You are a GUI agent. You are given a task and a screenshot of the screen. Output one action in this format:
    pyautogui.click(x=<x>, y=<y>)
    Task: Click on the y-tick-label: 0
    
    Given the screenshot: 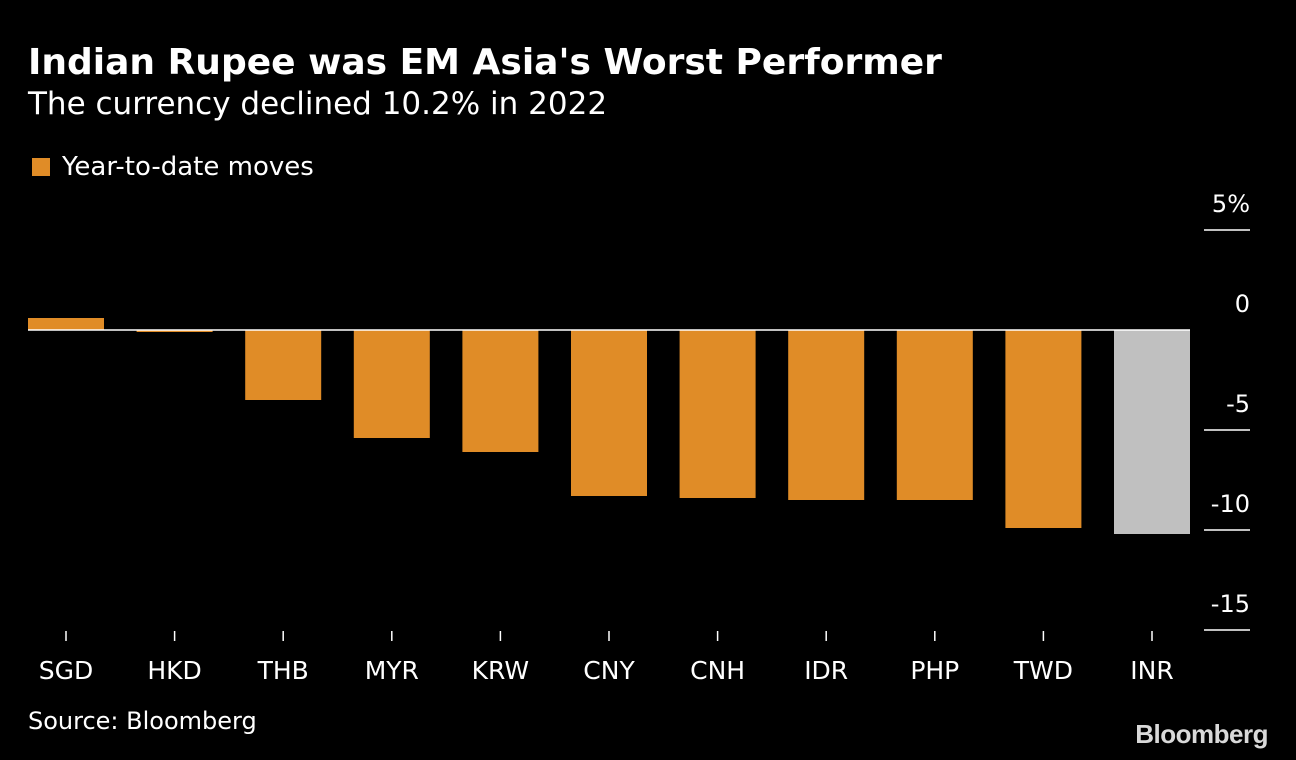 What is the action you would take?
    pyautogui.click(x=1242, y=304)
    